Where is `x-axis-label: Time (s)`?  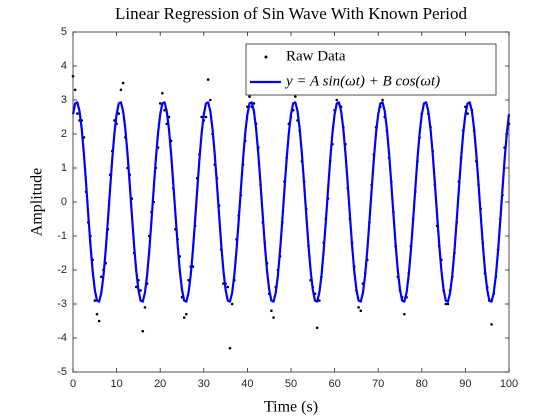
x-axis-label: Time (s) is located at coordinates (291, 407).